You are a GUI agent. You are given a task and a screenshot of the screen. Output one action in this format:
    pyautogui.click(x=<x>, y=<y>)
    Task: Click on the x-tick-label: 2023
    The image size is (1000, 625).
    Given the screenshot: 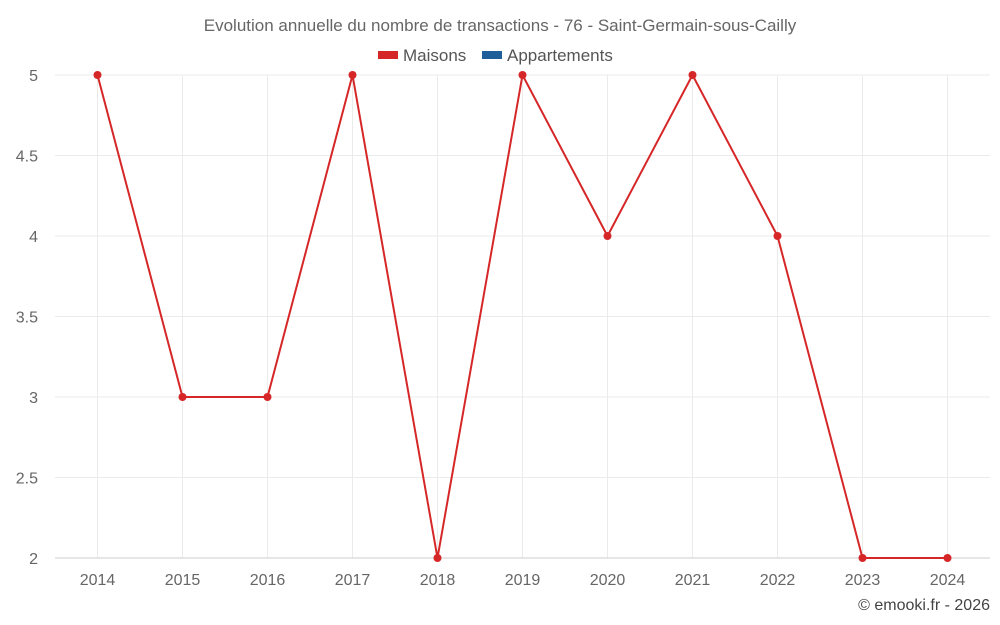 What is the action you would take?
    pyautogui.click(x=863, y=580)
    